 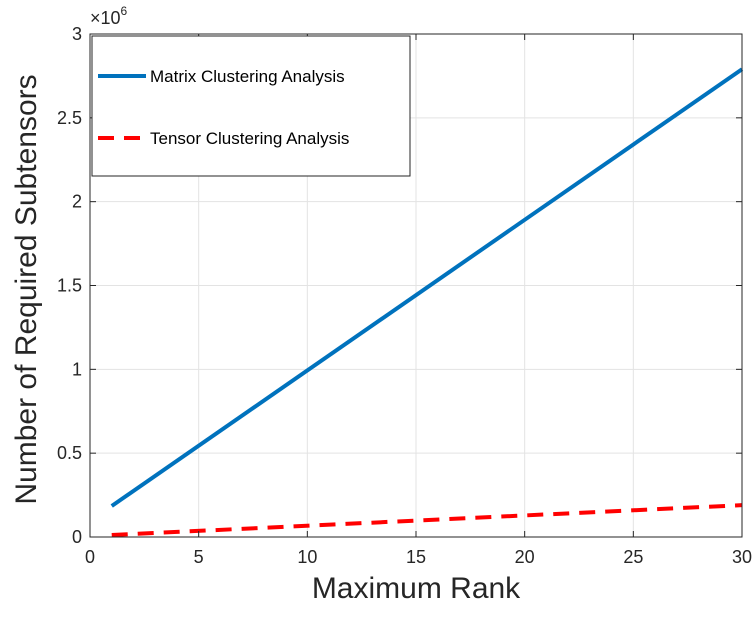 What do you see at coordinates (416, 588) in the screenshot?
I see `x-axis-label: Maximum Rank` at bounding box center [416, 588].